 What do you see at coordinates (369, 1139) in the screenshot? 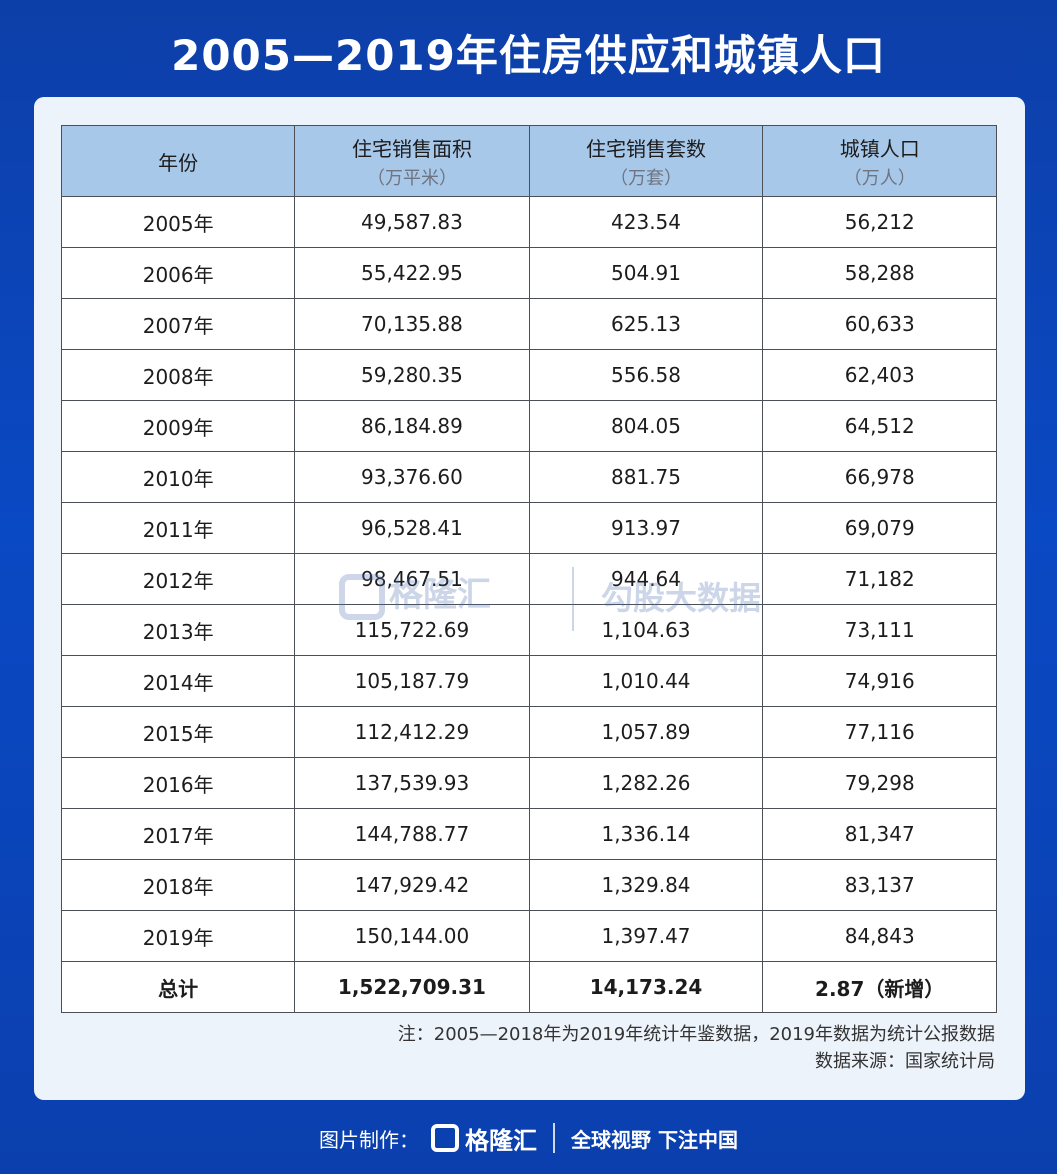
I see `made-by-label: 图片制作：` at bounding box center [369, 1139].